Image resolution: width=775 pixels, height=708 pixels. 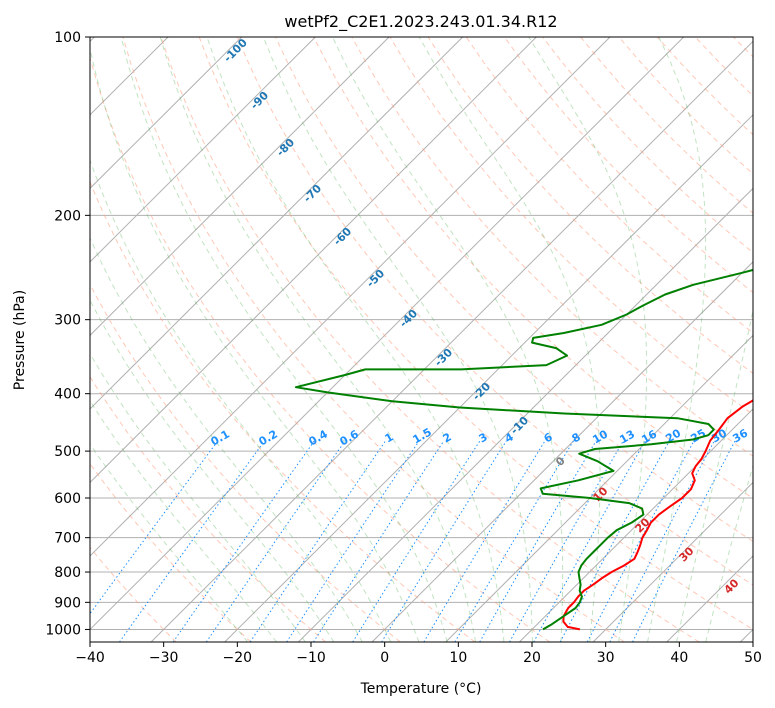 I want to click on x-tick-label: 20, so click(x=532, y=658).